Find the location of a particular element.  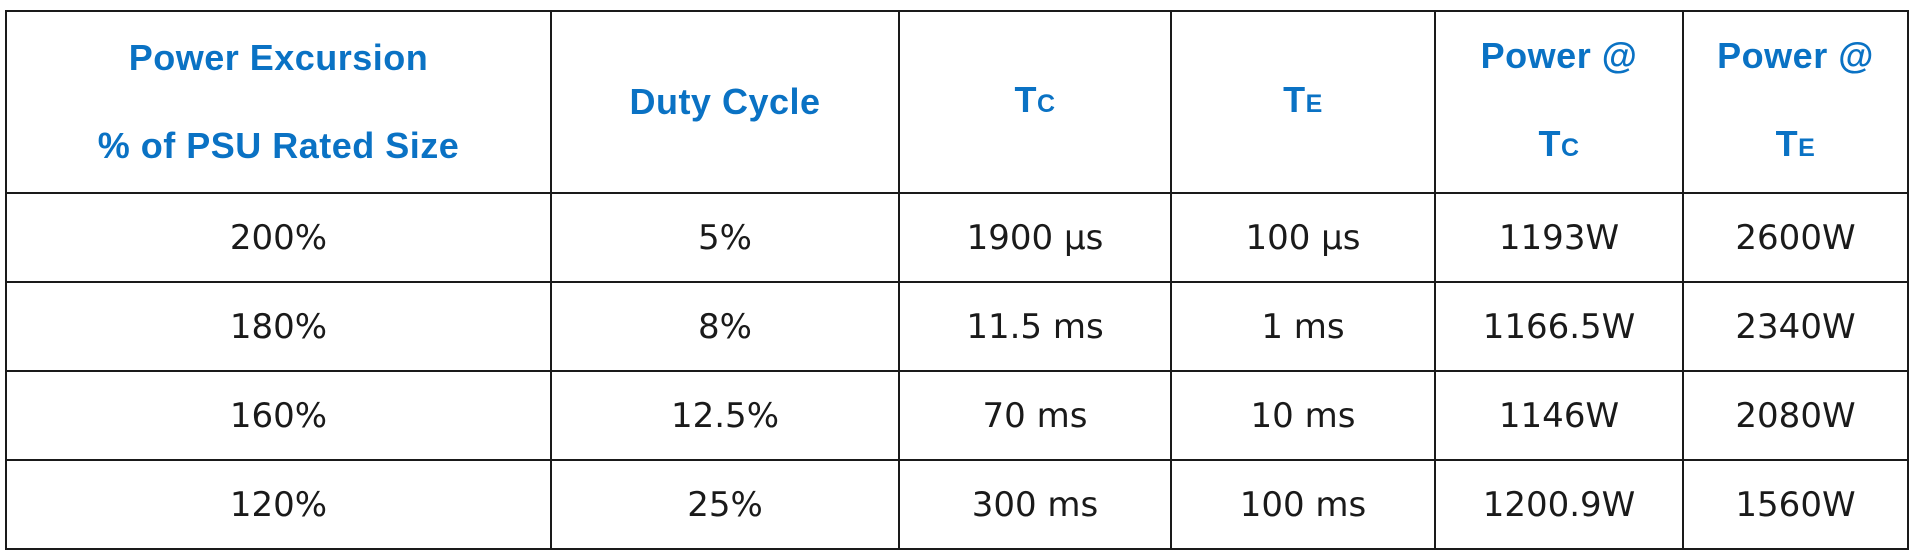

cell-power-tc: 1146W is located at coordinates (1559, 415).